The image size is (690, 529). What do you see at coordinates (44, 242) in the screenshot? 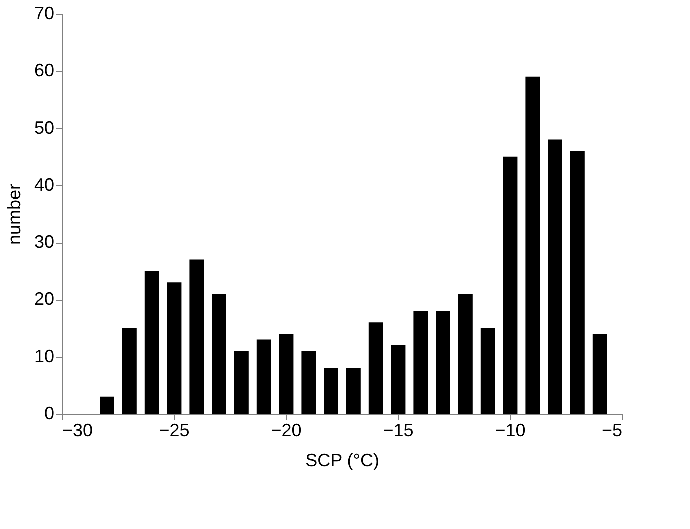
I see `y-tick-label: 30` at bounding box center [44, 242].